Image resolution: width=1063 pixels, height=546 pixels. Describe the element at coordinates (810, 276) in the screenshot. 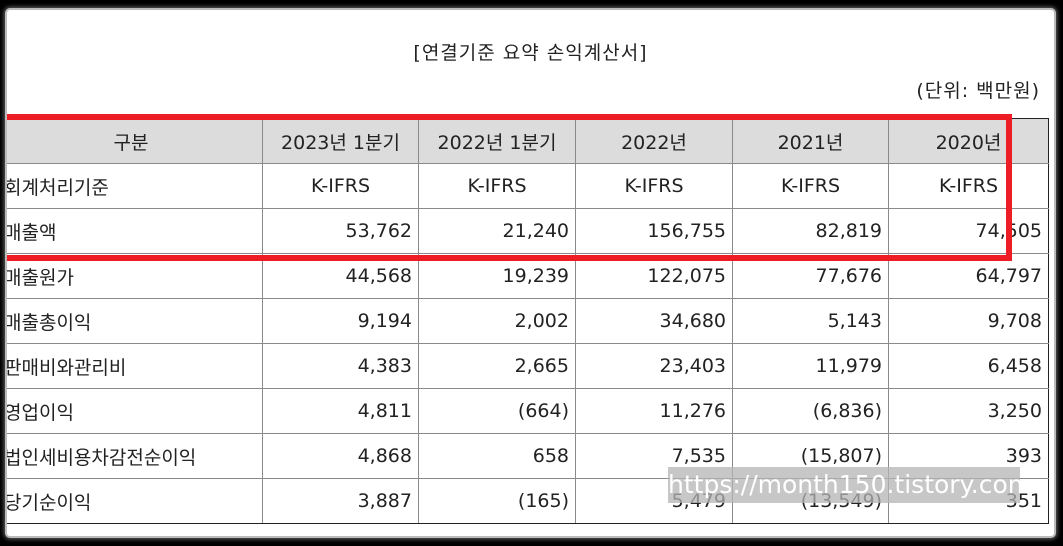

I see `cell-value: 77,676` at that location.